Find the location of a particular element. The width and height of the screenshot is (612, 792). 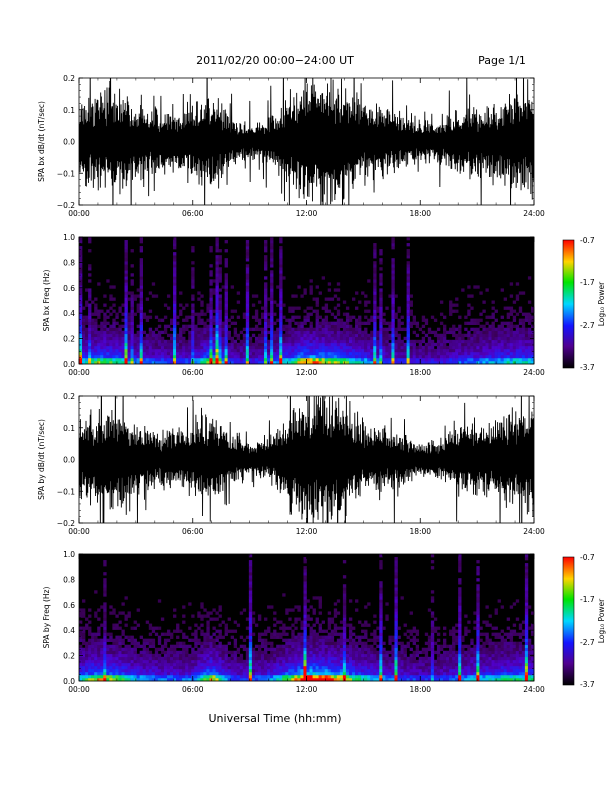

y-tick-label: 1.0 is located at coordinates (69, 237).